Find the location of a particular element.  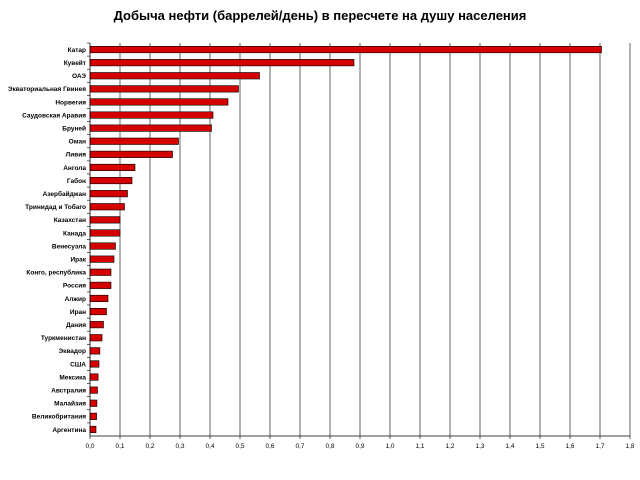

category-label: Норвегия is located at coordinates (70, 102).